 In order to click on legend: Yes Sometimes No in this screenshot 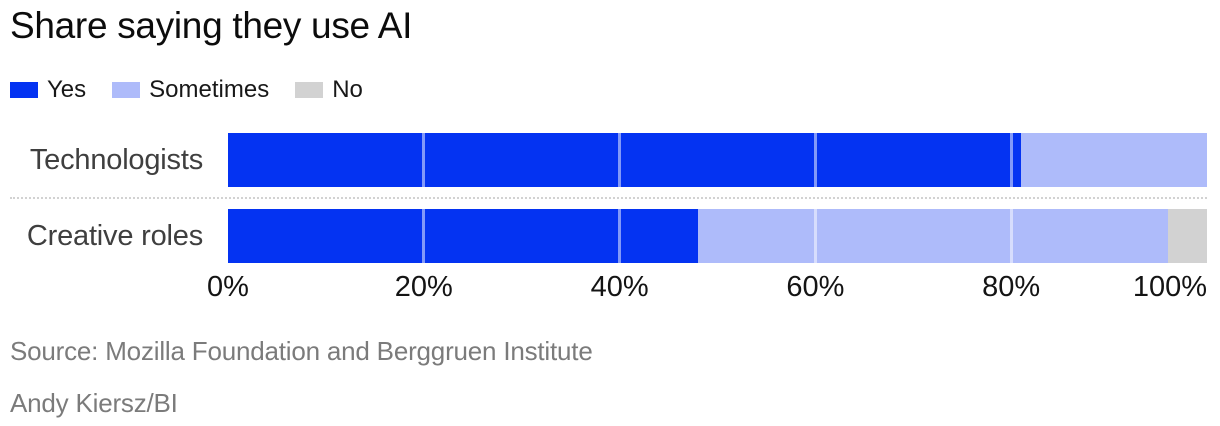, I will do `click(186, 90)`.